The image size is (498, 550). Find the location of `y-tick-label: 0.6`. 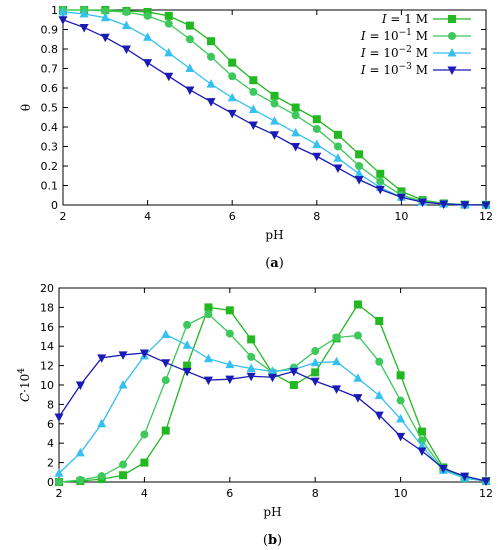

y-tick-label: 0.6 is located at coordinates (50, 88).